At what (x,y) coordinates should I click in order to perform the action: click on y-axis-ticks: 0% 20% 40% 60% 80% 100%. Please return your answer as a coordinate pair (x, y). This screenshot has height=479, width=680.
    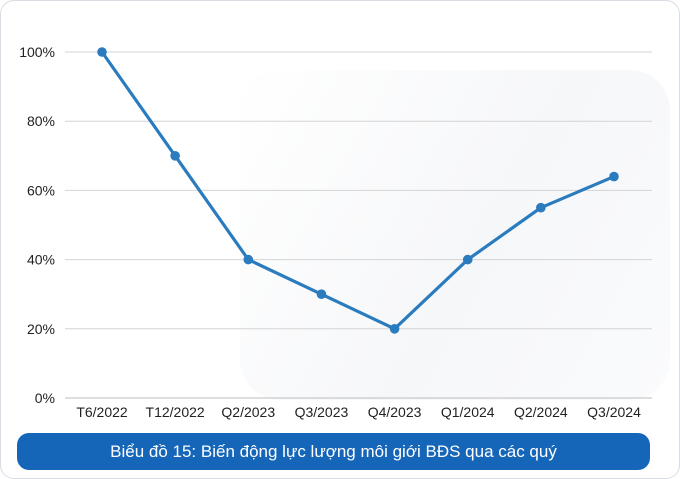
    Looking at the image, I should click on (37, 225).